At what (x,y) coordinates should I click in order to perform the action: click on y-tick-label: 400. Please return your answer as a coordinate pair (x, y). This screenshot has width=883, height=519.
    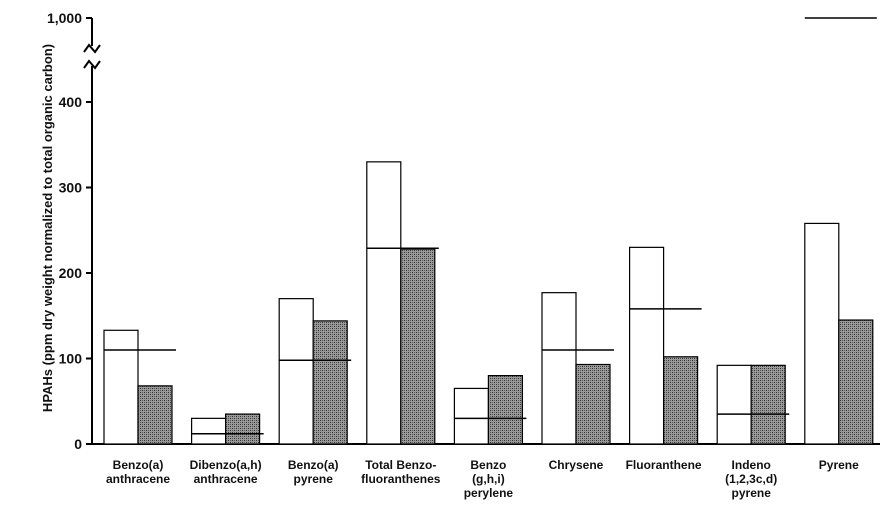
    Looking at the image, I should click on (71, 102).